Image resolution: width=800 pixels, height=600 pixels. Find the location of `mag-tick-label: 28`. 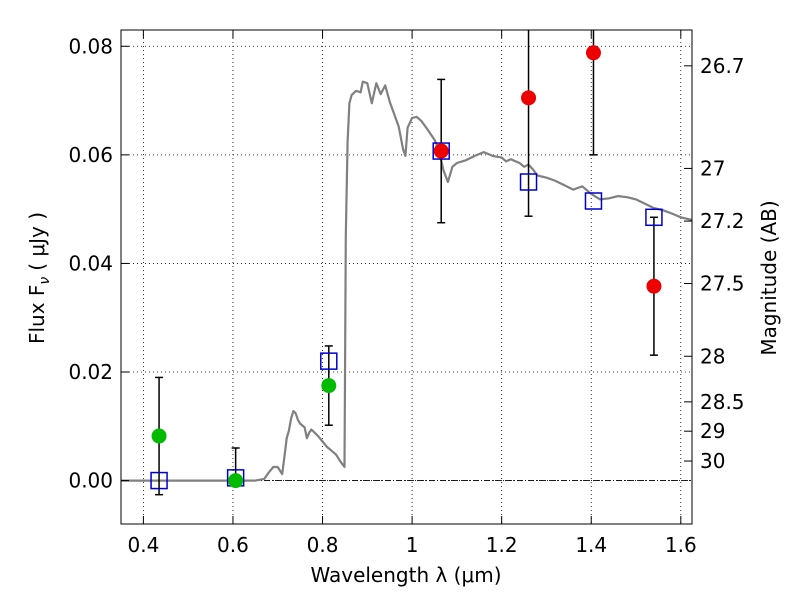

mag-tick-label: 28 is located at coordinates (712, 356).